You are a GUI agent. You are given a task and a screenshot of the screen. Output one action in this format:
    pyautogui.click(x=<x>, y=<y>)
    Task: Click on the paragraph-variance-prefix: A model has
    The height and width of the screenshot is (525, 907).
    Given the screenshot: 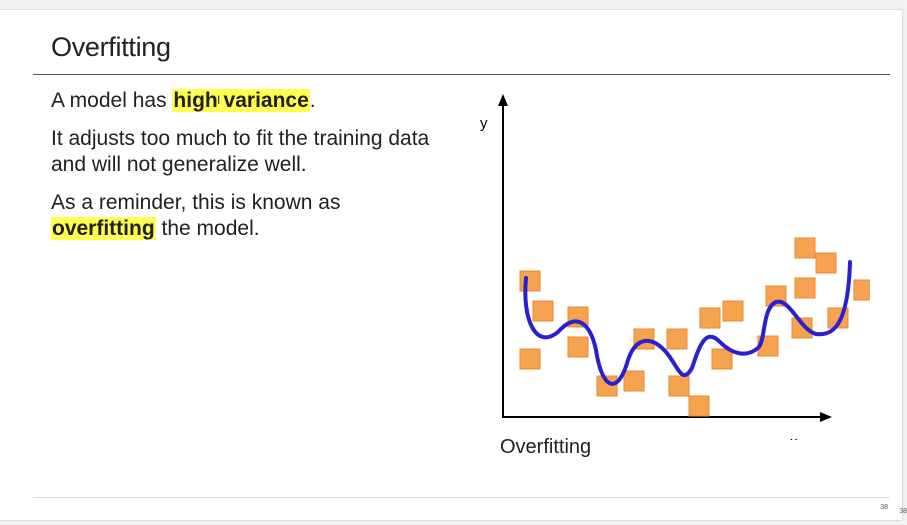 What is the action you would take?
    pyautogui.click(x=112, y=100)
    